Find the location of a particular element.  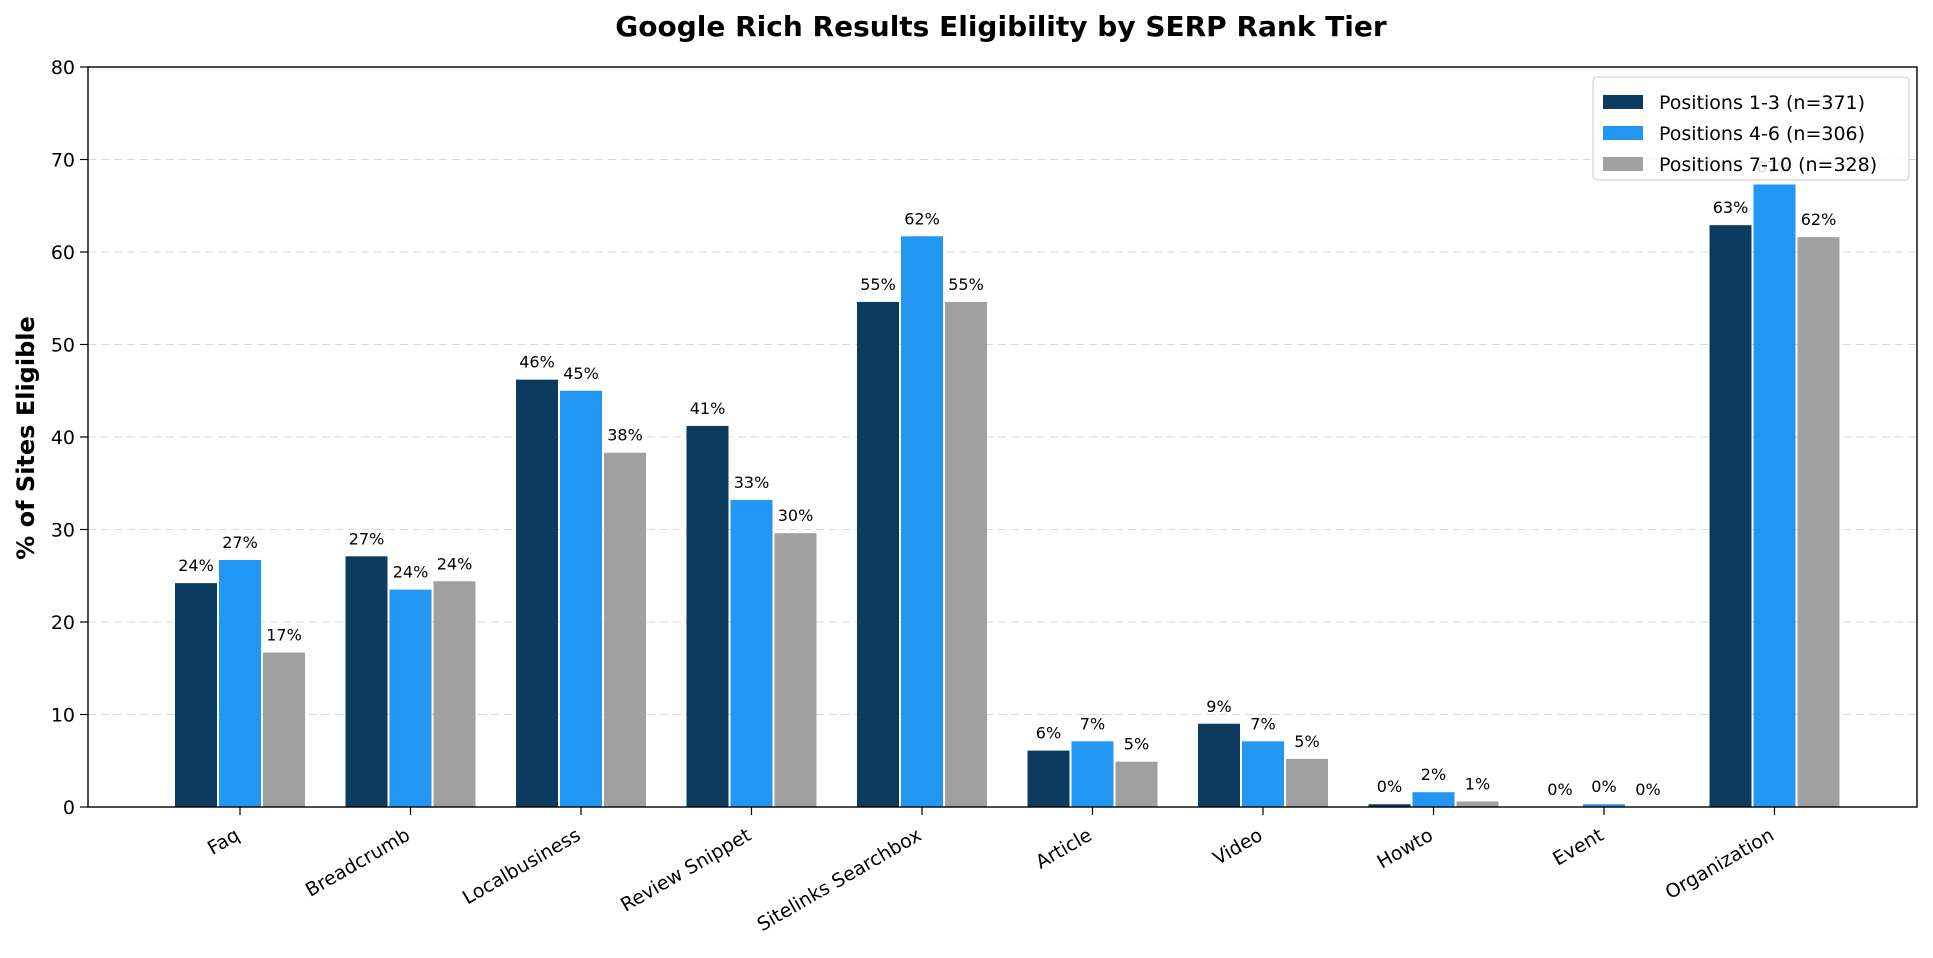

bar-value-label: 45% is located at coordinates (581, 373).